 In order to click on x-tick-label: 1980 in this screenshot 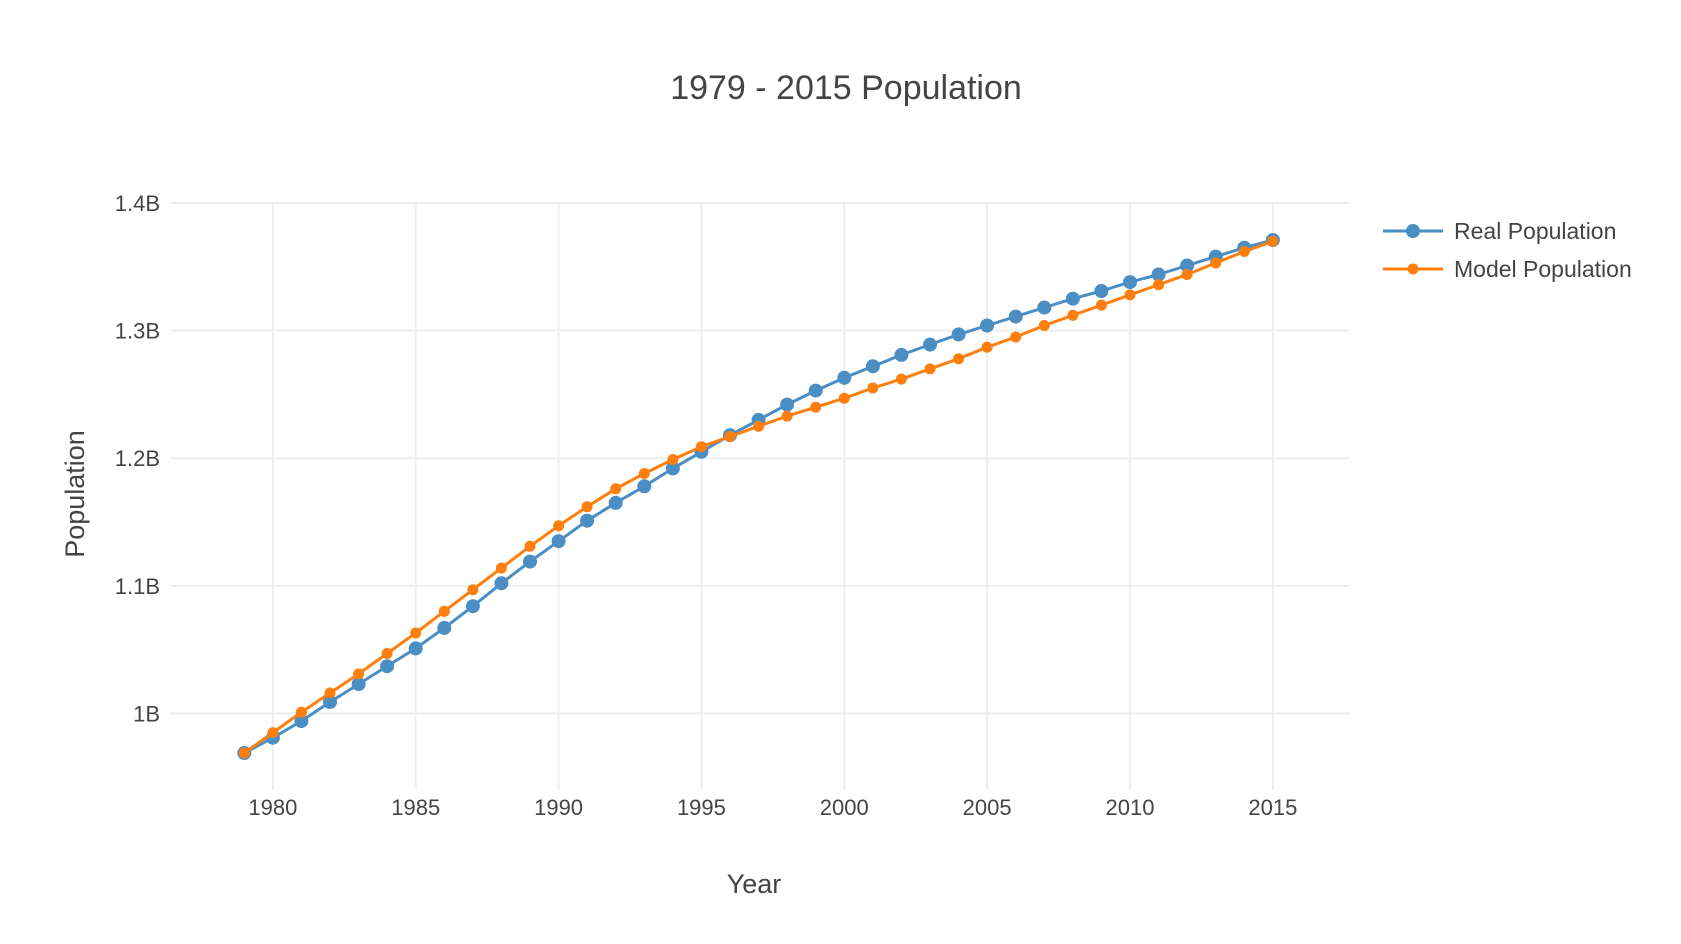, I will do `click(272, 807)`.